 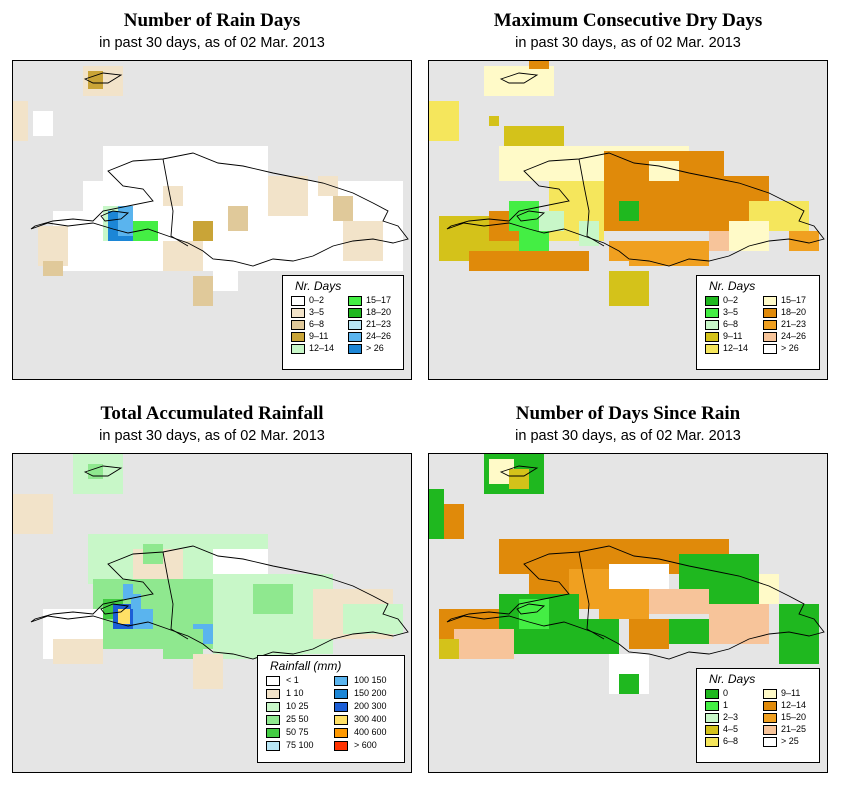 I want to click on panel-title: Number of Days Since Rain, so click(x=628, y=413).